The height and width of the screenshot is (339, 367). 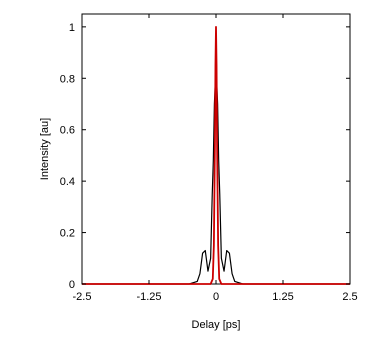 What do you see at coordinates (282, 297) in the screenshot?
I see `x-tick-label: 1.25` at bounding box center [282, 297].